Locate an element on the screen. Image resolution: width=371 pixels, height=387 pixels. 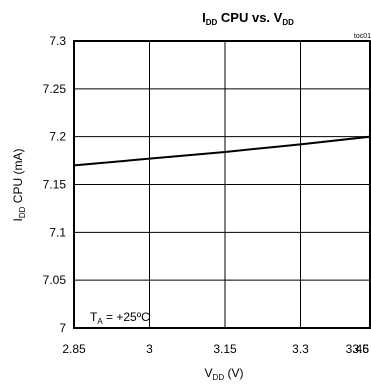
x-tick-label: 3.3 is located at coordinates (300, 349).